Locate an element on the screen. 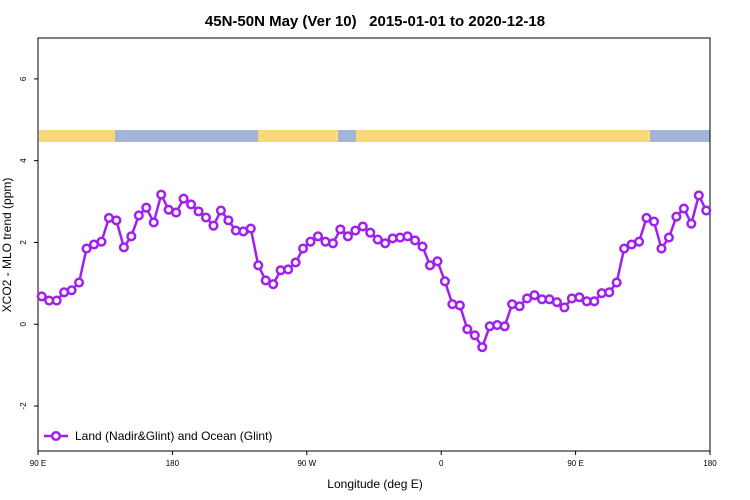  y-tick-label: 0 is located at coordinates (23, 323).